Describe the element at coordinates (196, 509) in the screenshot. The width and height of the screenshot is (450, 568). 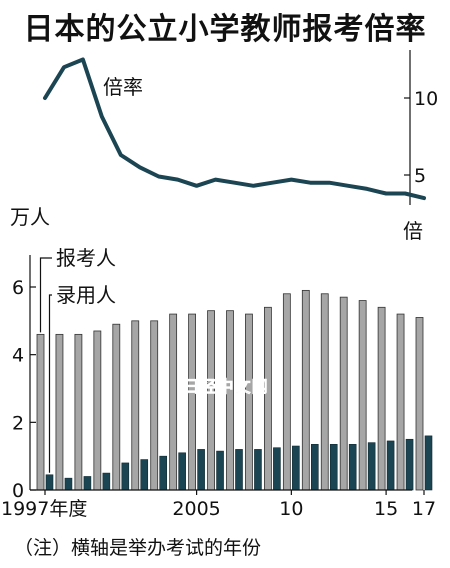
I see `bar-x-tick-label: 2005` at that location.